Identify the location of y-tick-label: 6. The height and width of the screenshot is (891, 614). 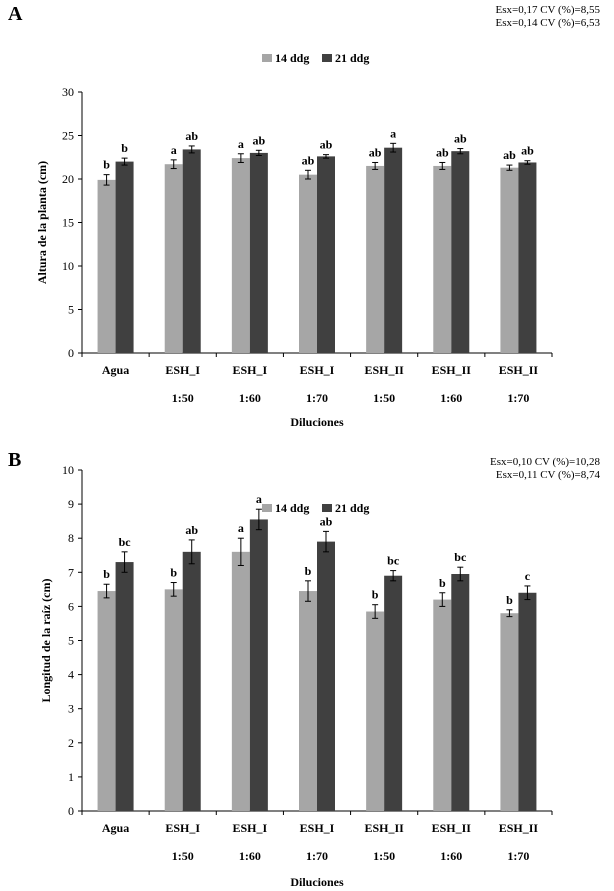
(71, 606).